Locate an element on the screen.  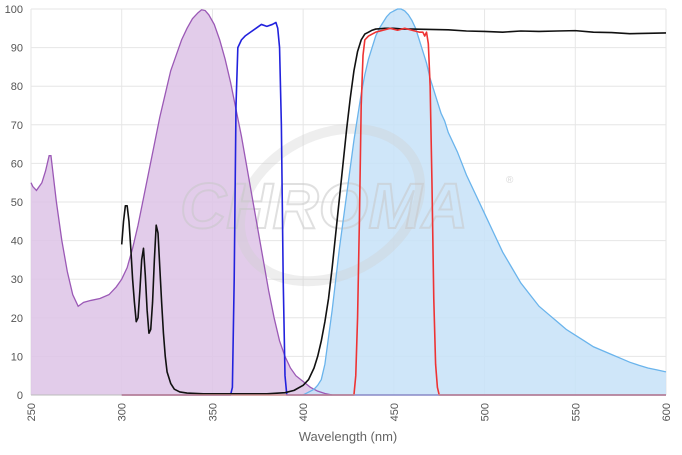
y-tick-label: 10 is located at coordinates (17, 357).